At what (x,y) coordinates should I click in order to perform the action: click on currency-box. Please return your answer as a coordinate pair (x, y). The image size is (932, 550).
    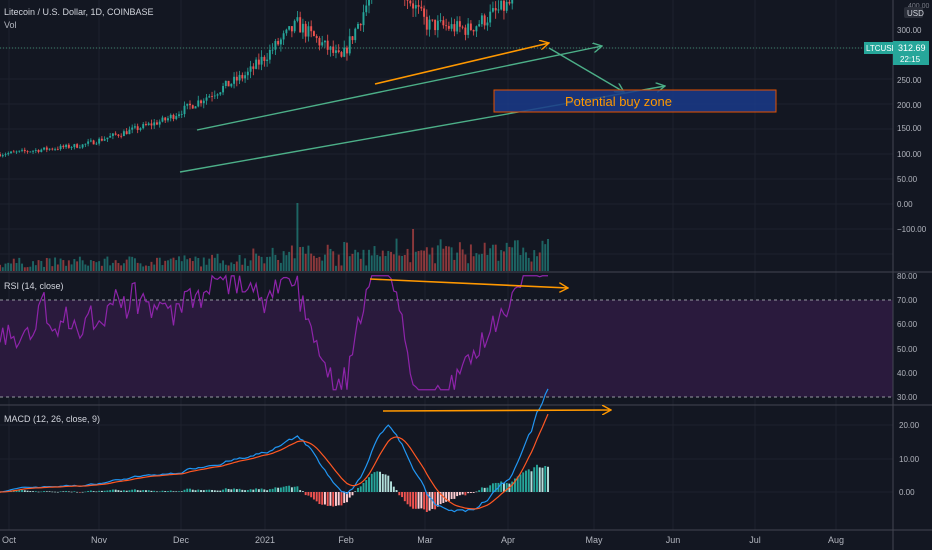
    Looking at the image, I should click on (913, 12).